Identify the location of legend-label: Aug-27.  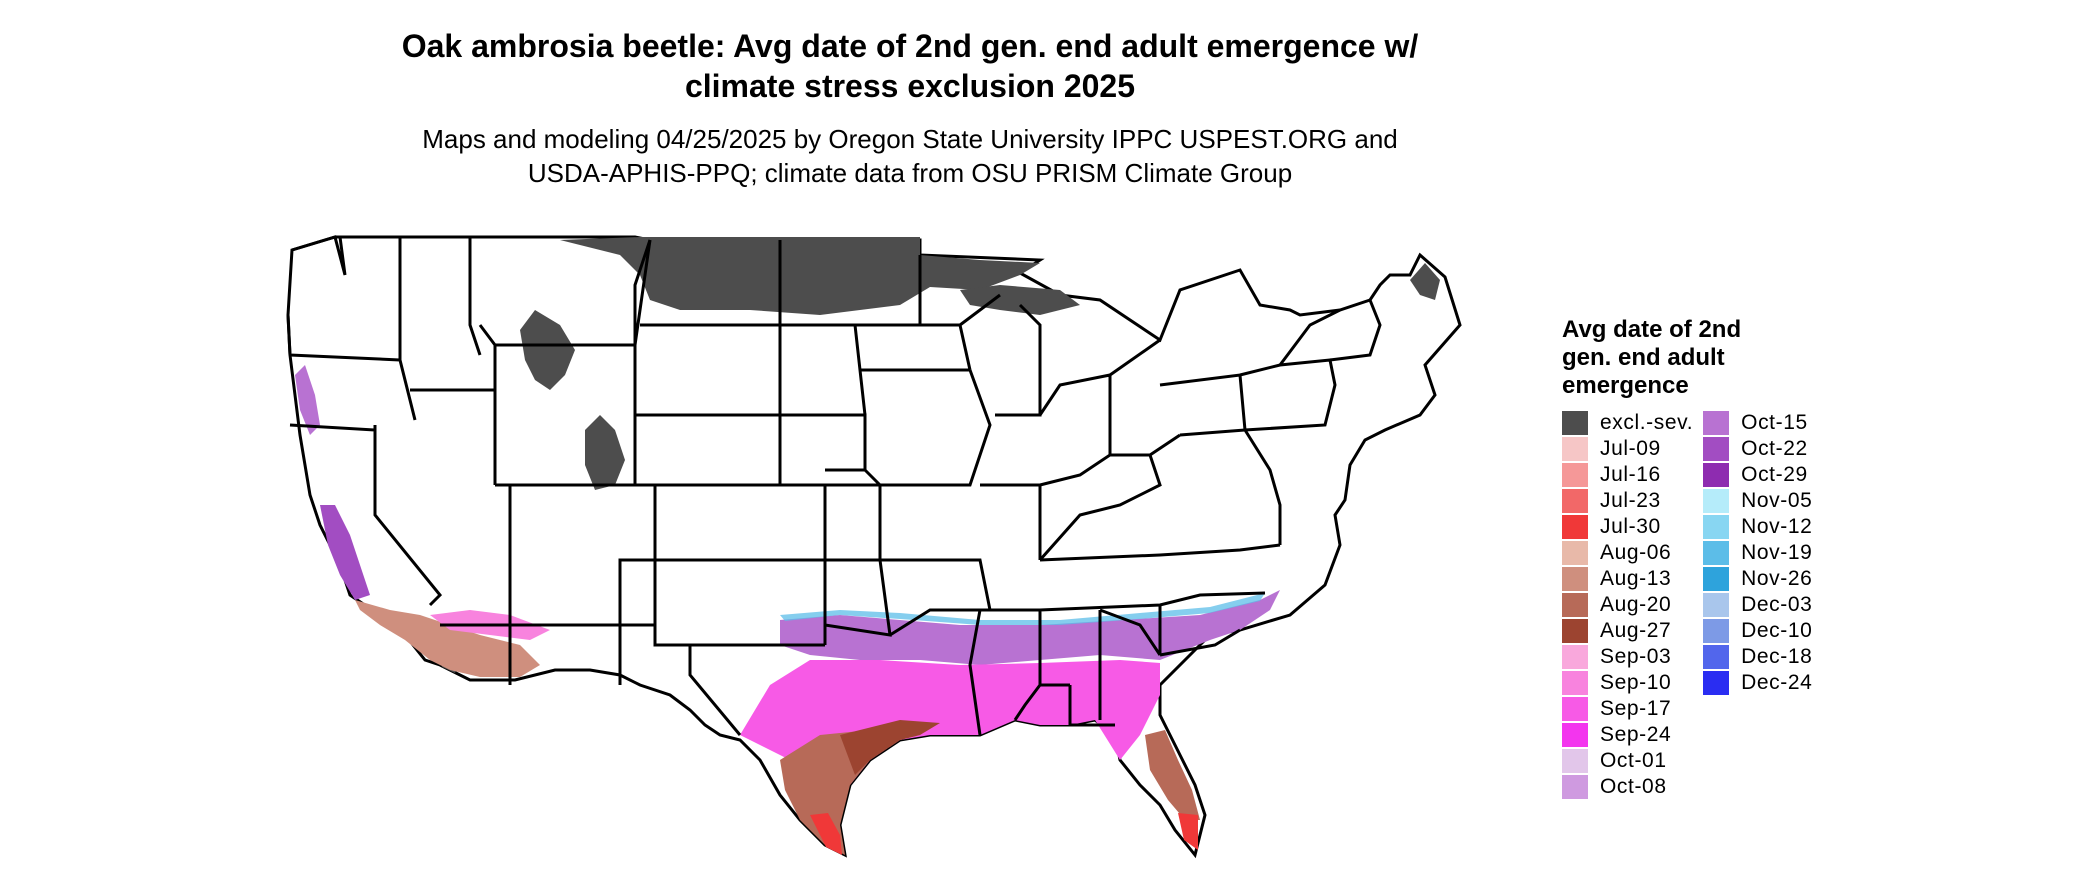
(1636, 630).